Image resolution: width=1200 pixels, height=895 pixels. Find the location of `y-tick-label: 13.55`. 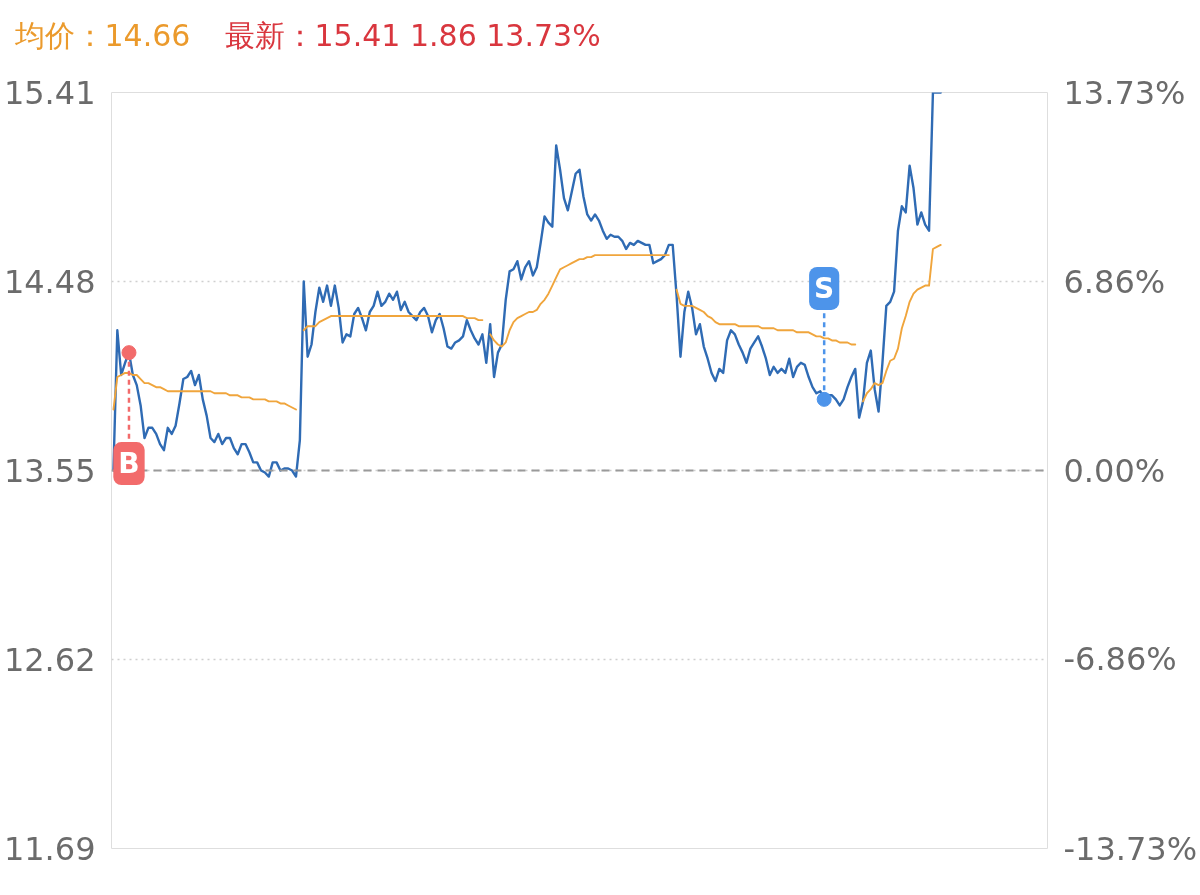

y-tick-label: 13.55 is located at coordinates (49, 471).